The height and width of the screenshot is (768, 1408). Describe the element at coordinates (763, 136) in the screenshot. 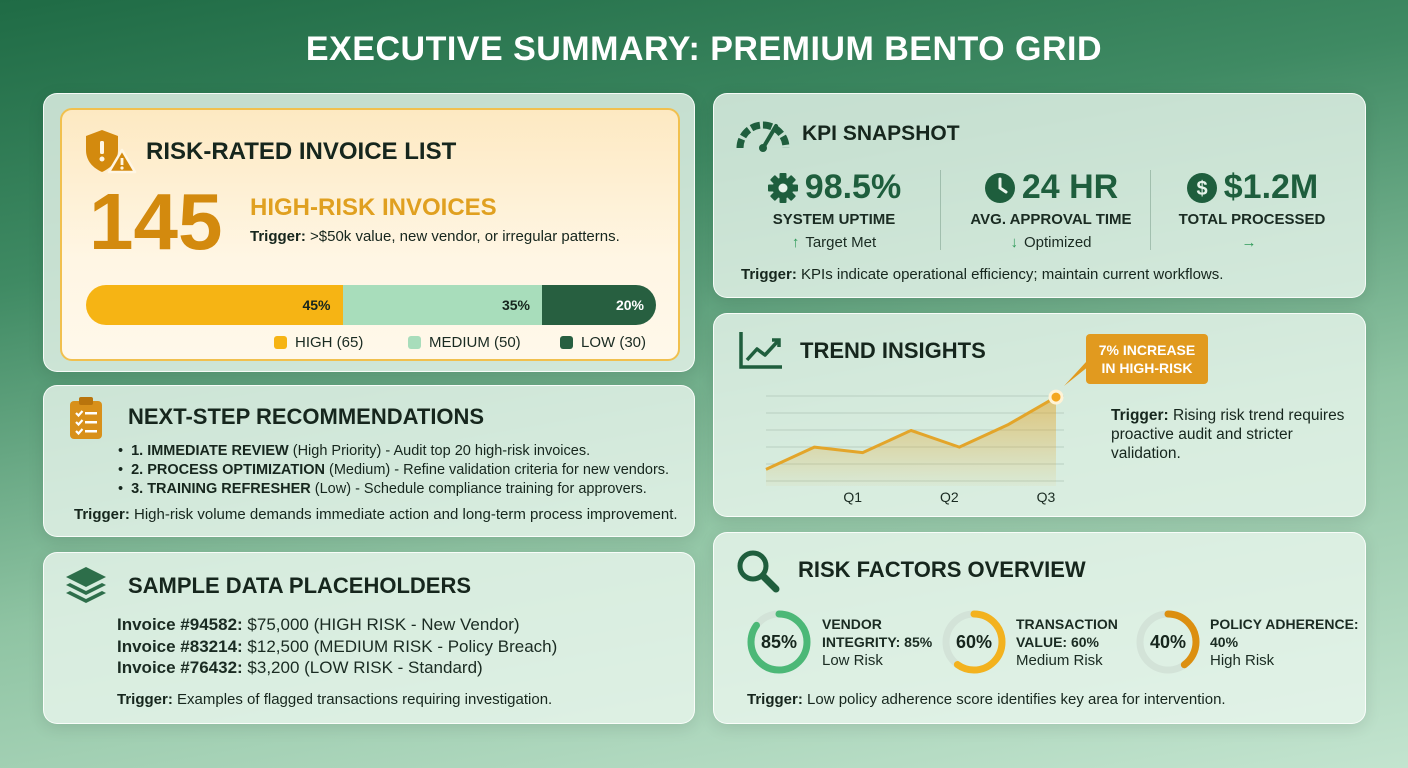

I see `speedometer-icon` at that location.